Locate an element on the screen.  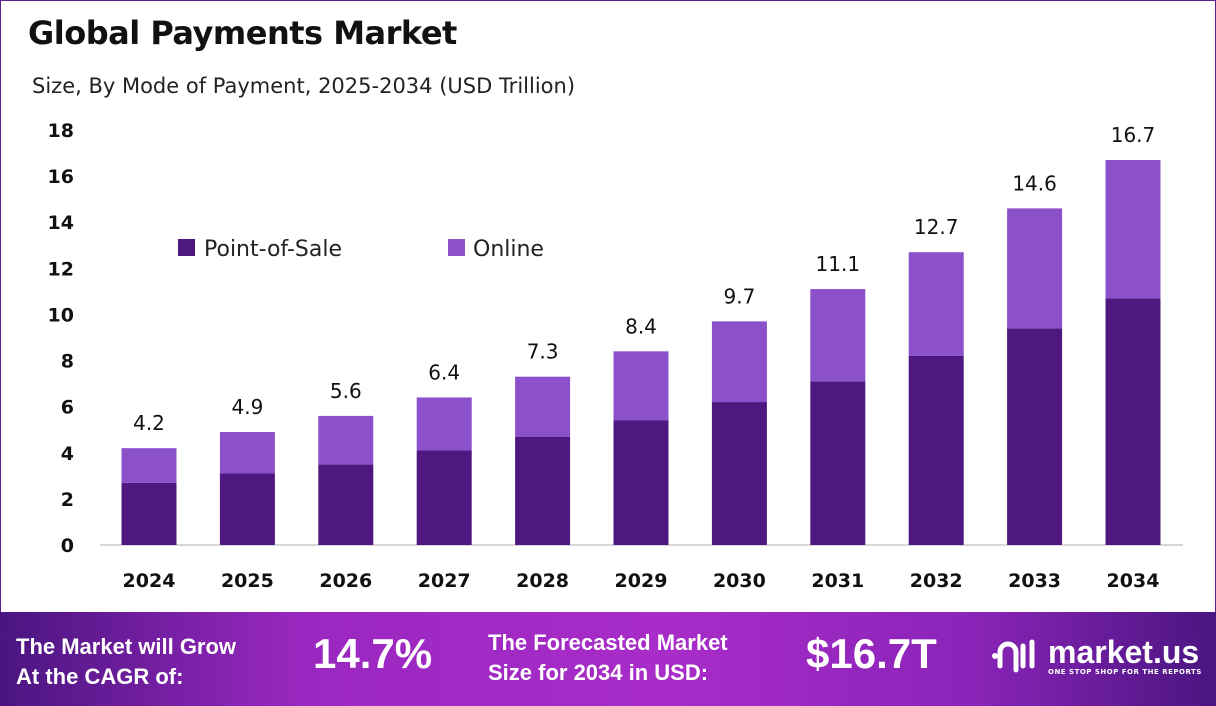
x-tick-label: 2032 is located at coordinates (936, 581).